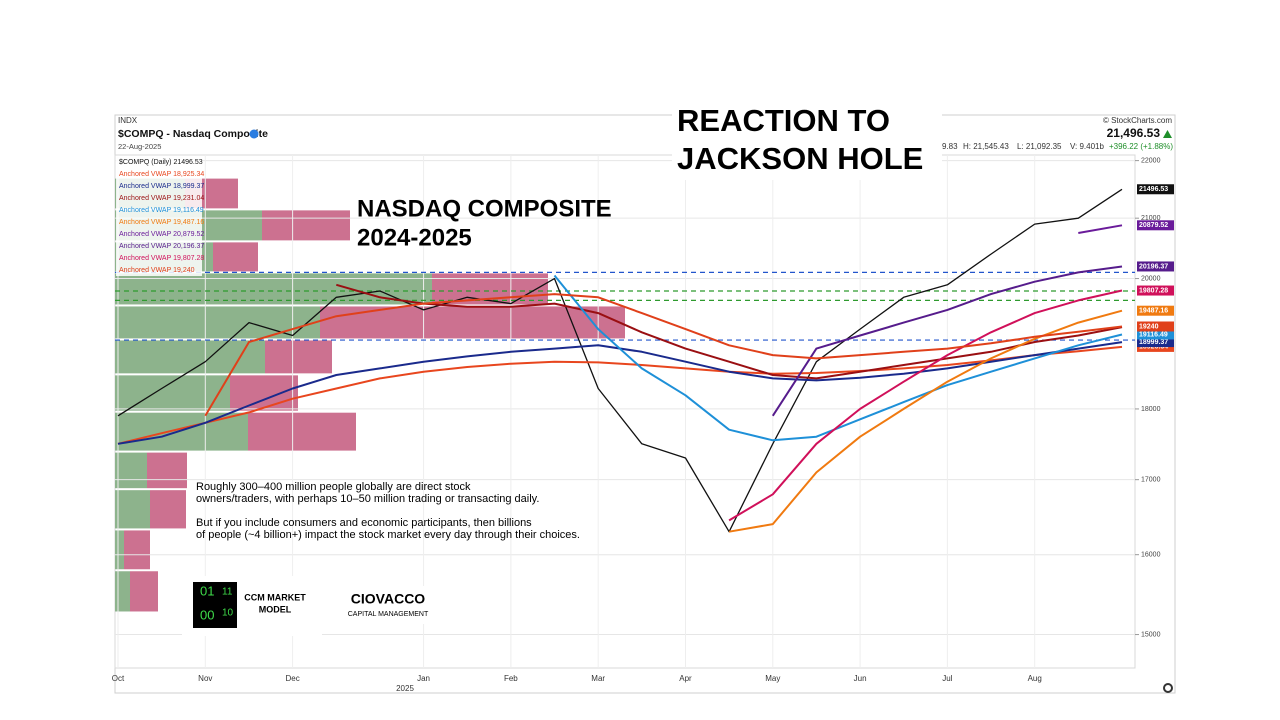 Image resolution: width=1280 pixels, height=720 pixels. What do you see at coordinates (388, 605) in the screenshot?
I see `ciovacco-logo-box` at bounding box center [388, 605].